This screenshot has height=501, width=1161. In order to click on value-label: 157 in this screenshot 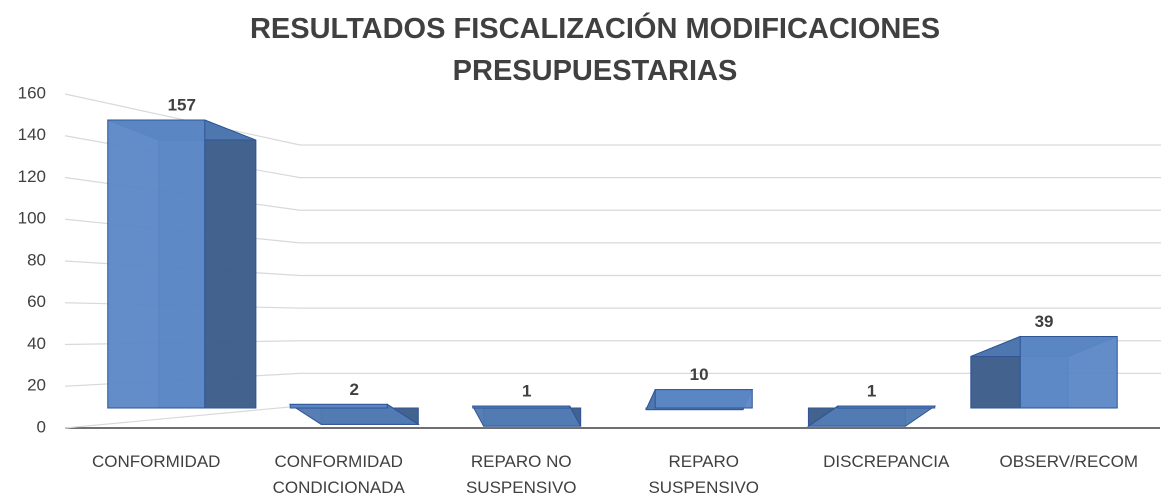, I will do `click(182, 105)`.